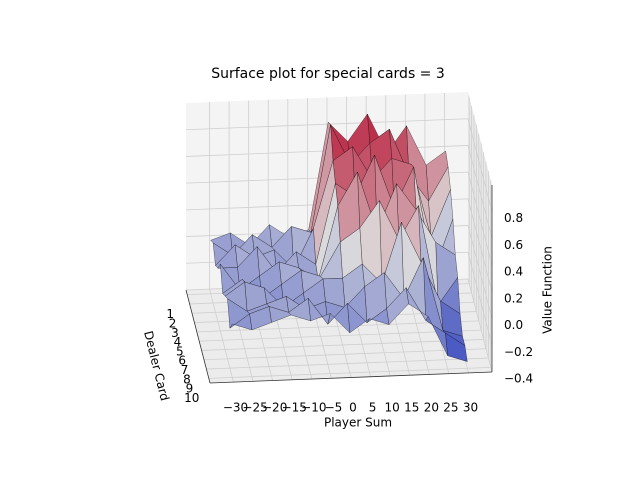  I want to click on x-tick-label: −25, so click(254, 408).